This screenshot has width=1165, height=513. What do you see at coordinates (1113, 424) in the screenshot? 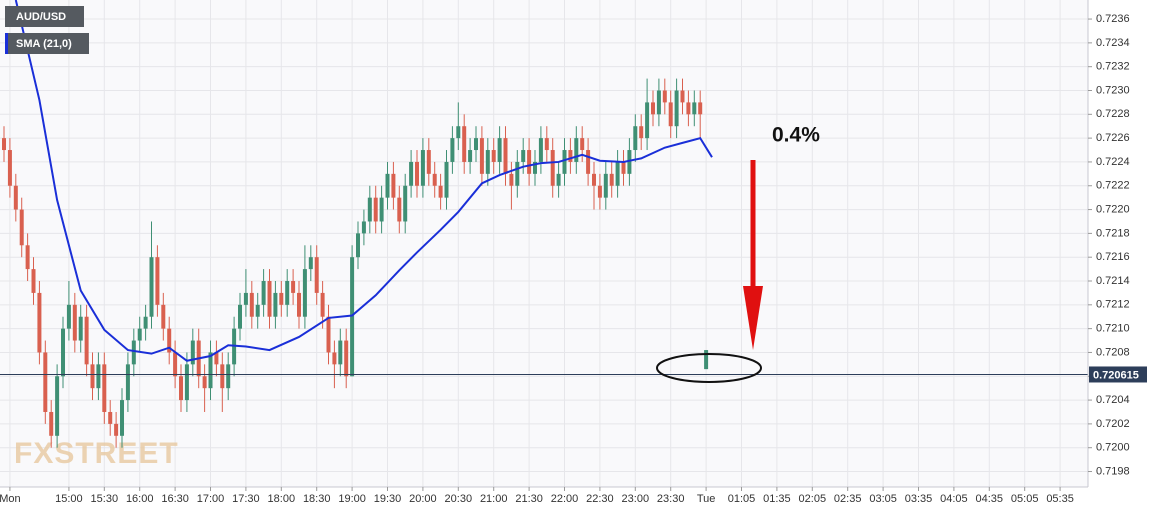
I see `y-tick-label: 0.7202` at bounding box center [1113, 424].